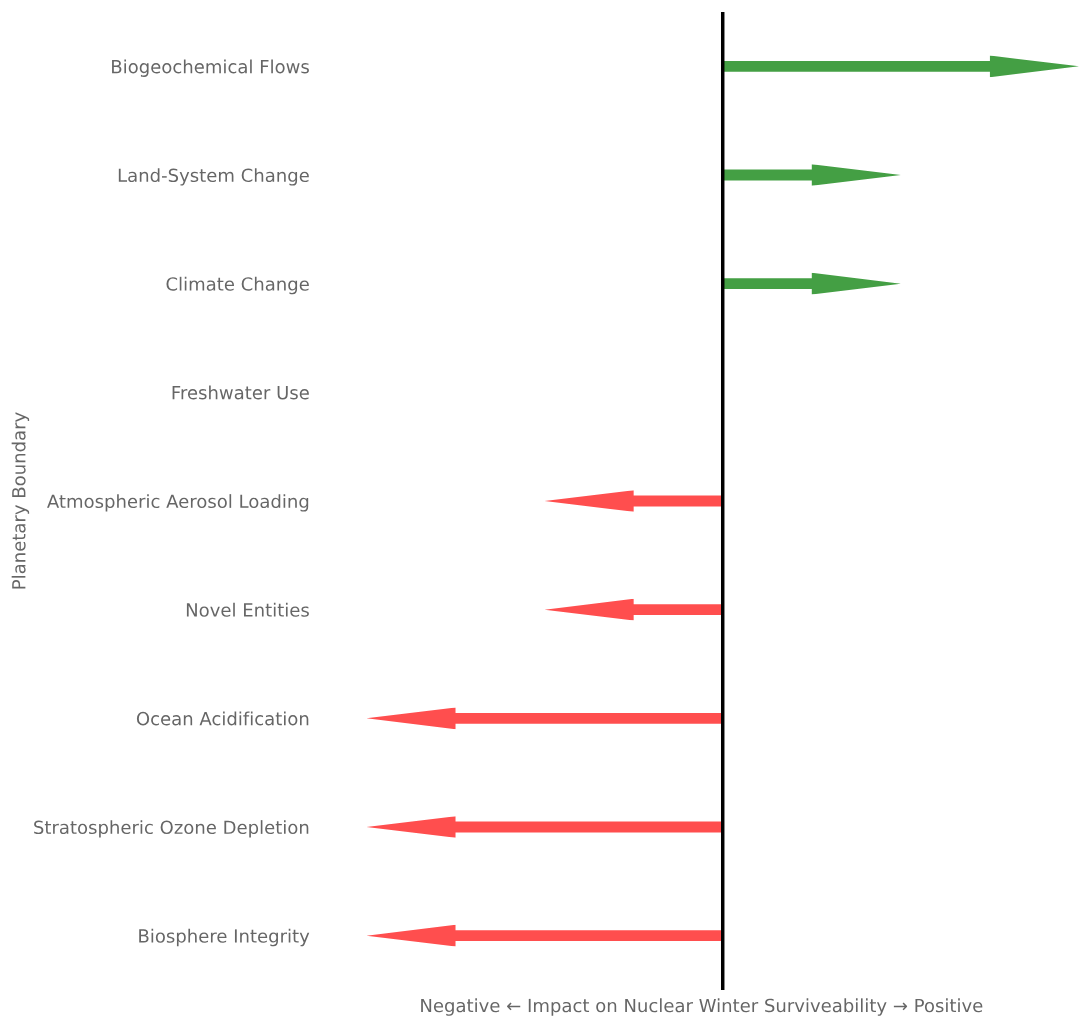  What do you see at coordinates (224, 937) in the screenshot?
I see `y-tick-label: Biosphere Integrity` at bounding box center [224, 937].